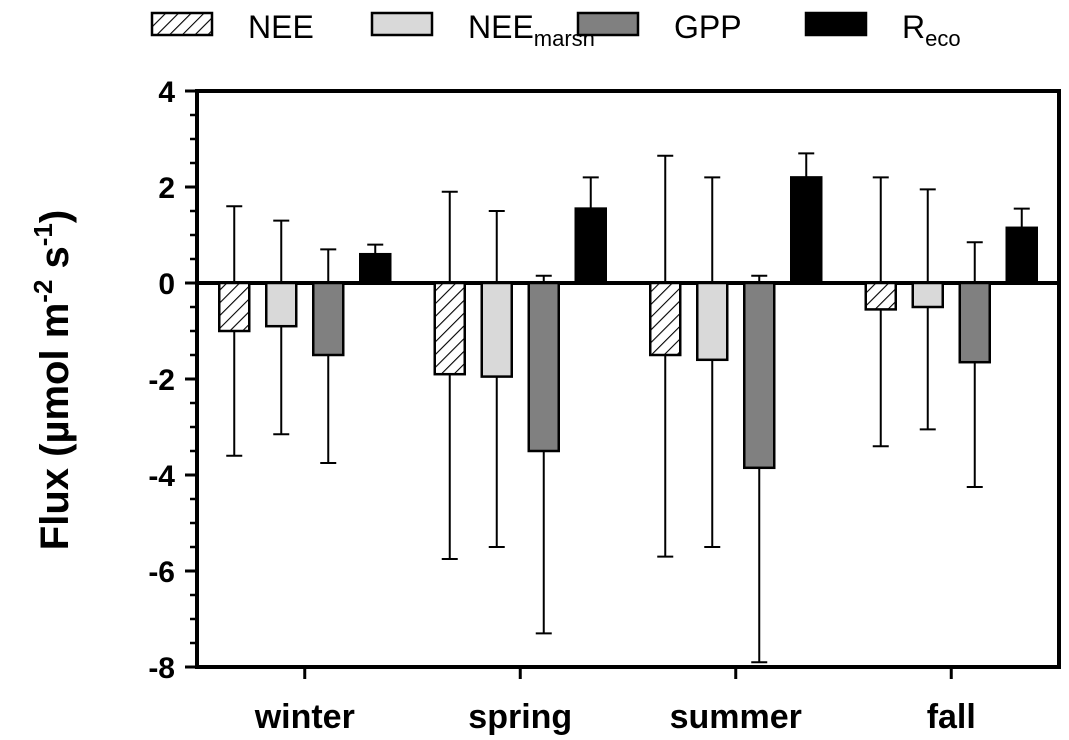  What do you see at coordinates (665, 319) in the screenshot?
I see `bar-NEE-summer` at bounding box center [665, 319].